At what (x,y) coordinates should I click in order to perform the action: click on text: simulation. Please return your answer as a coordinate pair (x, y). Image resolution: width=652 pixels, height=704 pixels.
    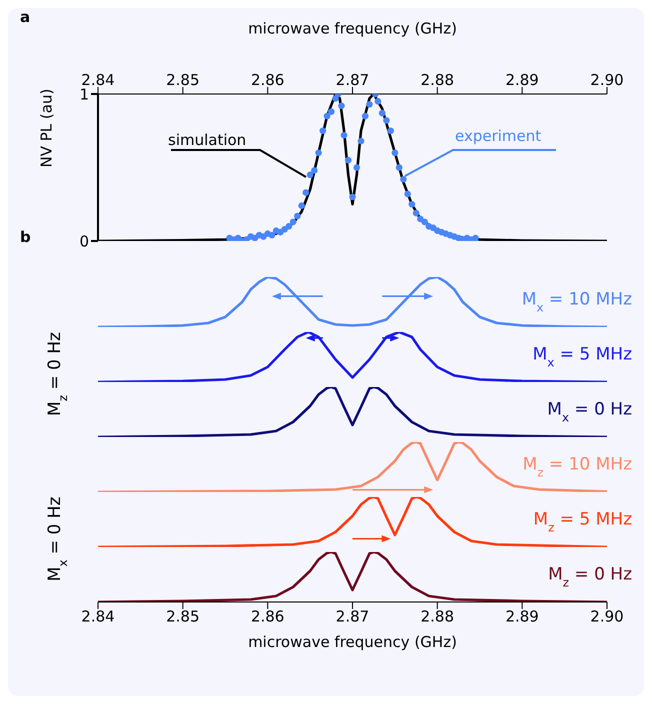
    Looking at the image, I should click on (207, 140).